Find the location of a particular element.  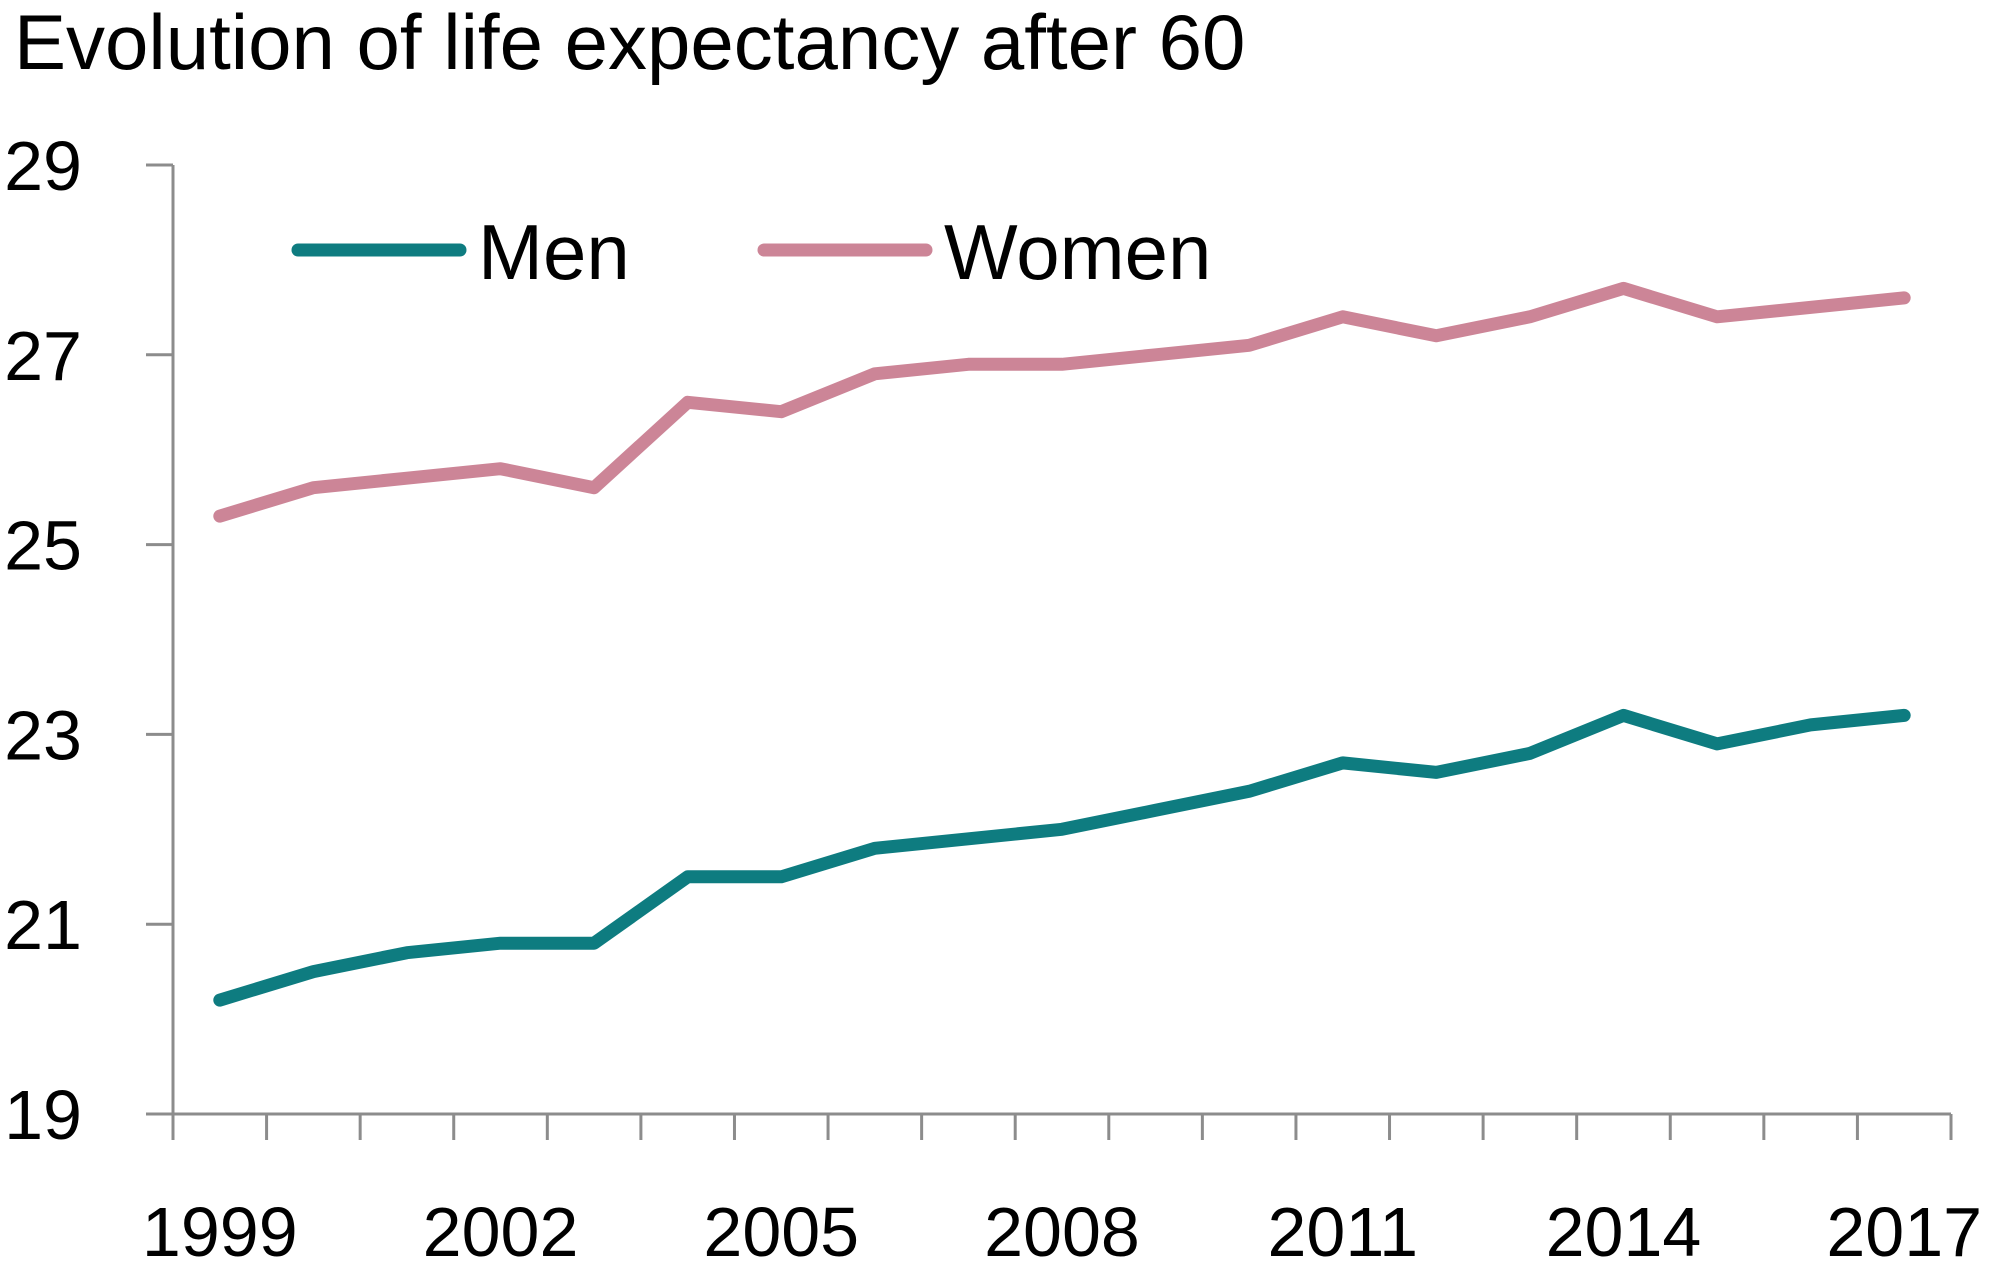

y-tick-label: 19 is located at coordinates (43, 1115).